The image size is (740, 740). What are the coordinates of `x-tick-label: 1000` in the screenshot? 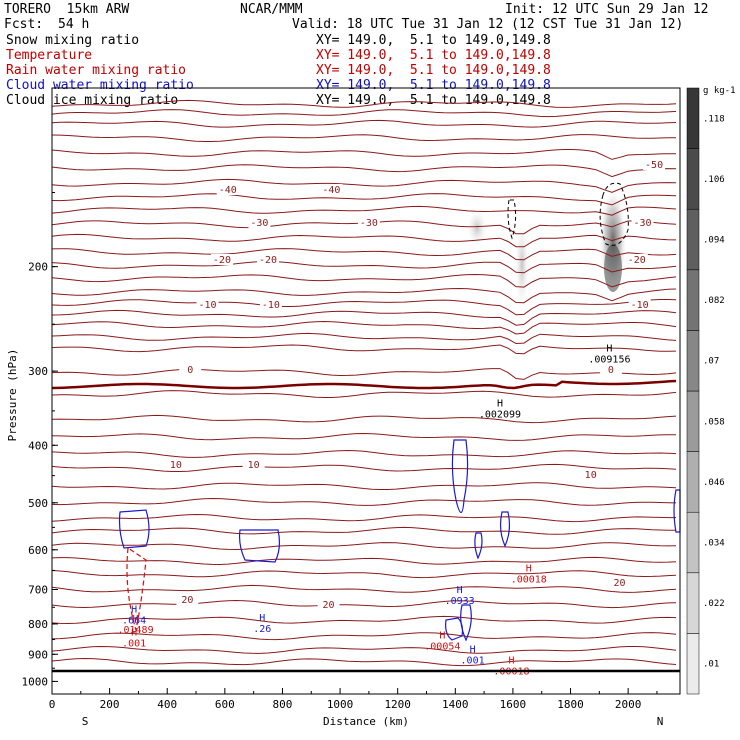 It's located at (340, 704).